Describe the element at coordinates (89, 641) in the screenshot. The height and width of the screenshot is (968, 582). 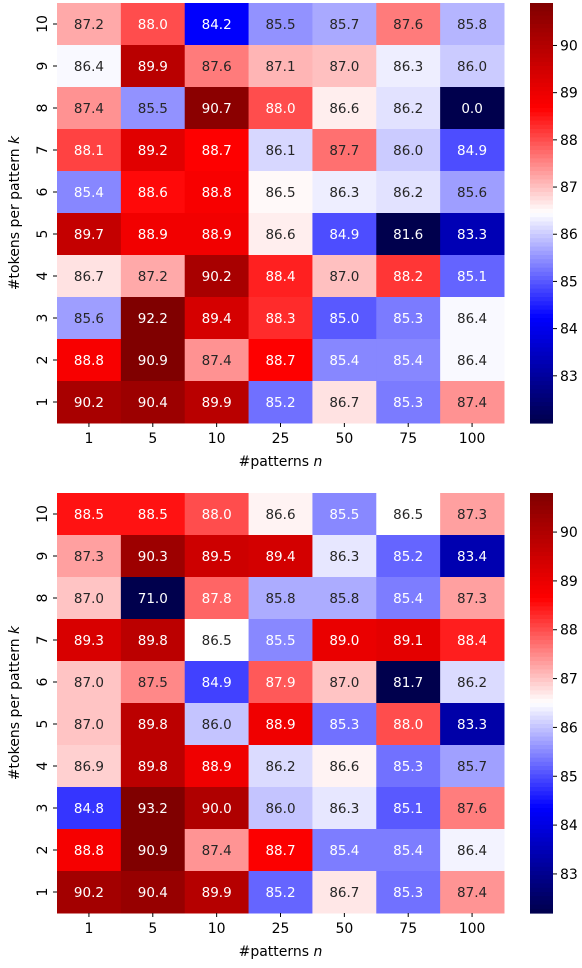
I see `cell-value-label: 89.3` at that location.